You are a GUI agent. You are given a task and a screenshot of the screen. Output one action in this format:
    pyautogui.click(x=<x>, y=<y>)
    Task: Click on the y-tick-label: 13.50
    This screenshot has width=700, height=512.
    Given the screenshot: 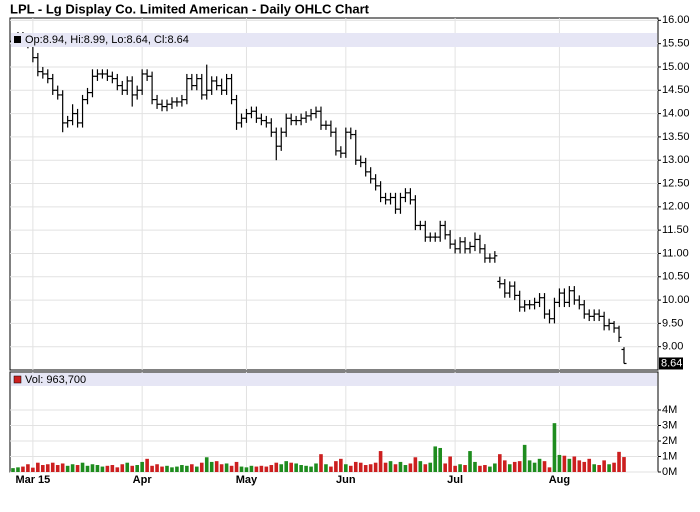 What is the action you would take?
    pyautogui.click(x=676, y=137)
    